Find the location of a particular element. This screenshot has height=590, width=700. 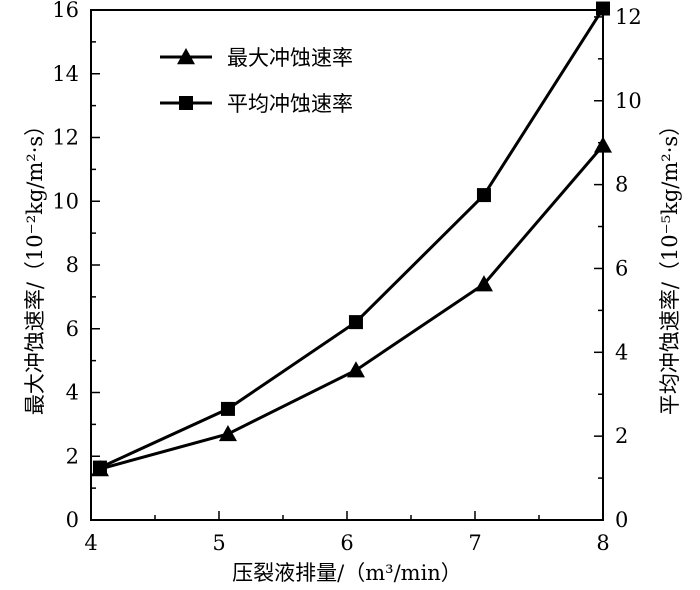

x-tick-label: 5 is located at coordinates (218, 543).